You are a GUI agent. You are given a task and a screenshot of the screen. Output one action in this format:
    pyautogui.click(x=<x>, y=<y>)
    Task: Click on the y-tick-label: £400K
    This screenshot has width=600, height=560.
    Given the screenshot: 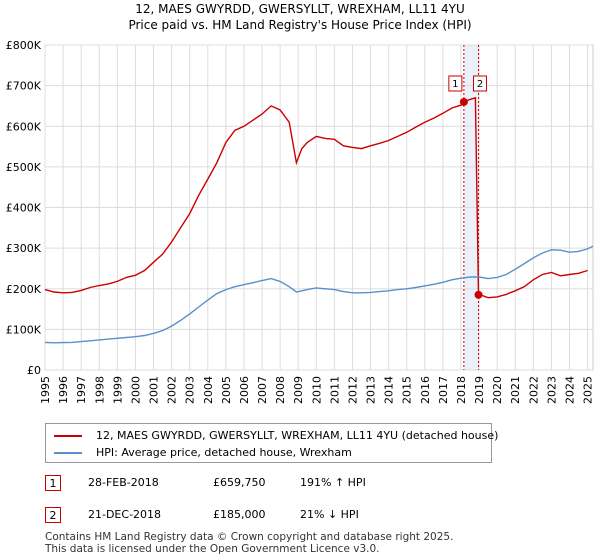 What is the action you would take?
    pyautogui.click(x=24, y=208)
    